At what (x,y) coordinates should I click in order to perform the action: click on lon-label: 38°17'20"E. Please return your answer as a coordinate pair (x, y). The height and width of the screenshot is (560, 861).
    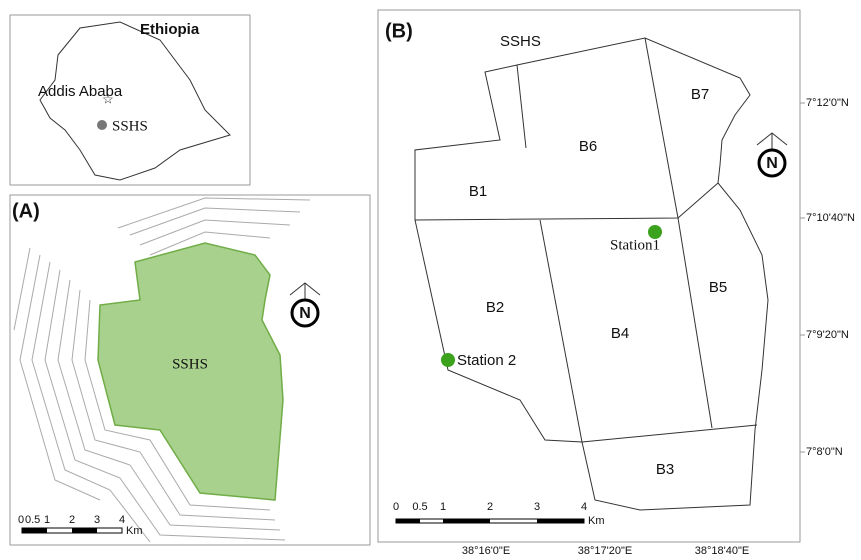
    Looking at the image, I should click on (605, 551).